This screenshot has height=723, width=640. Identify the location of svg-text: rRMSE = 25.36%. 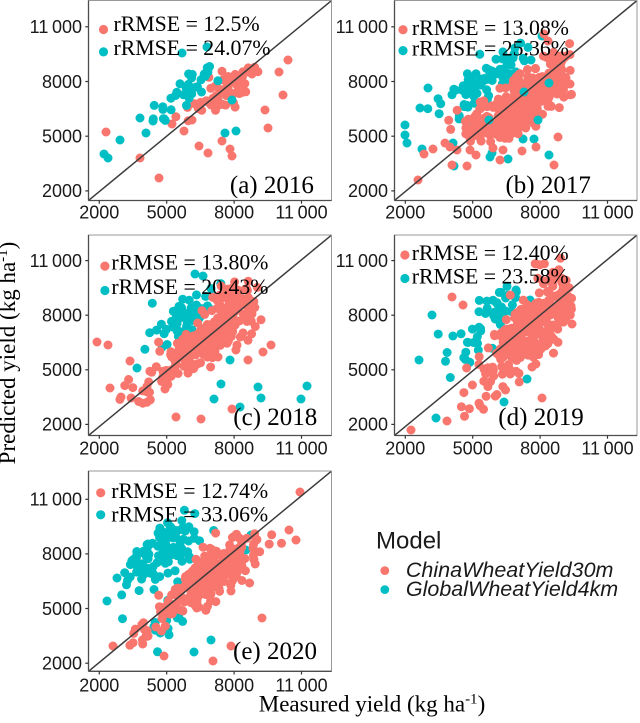
(490, 49).